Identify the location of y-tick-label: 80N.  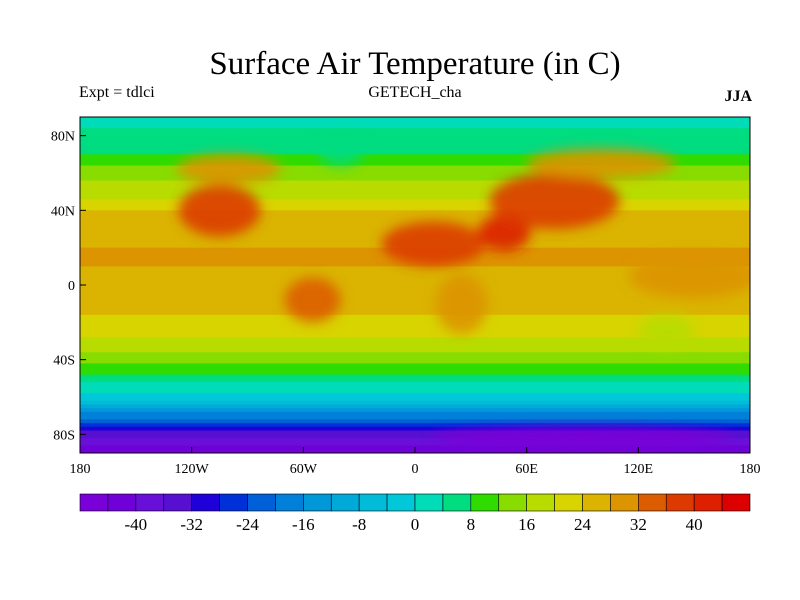
(63, 137).